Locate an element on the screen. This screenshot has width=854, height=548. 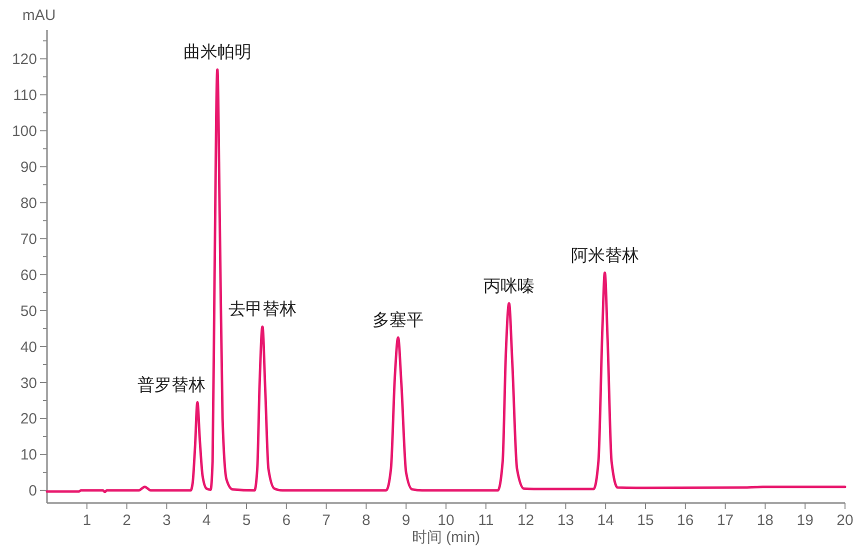
annotation: 曲米帕明 is located at coordinates (217, 52).